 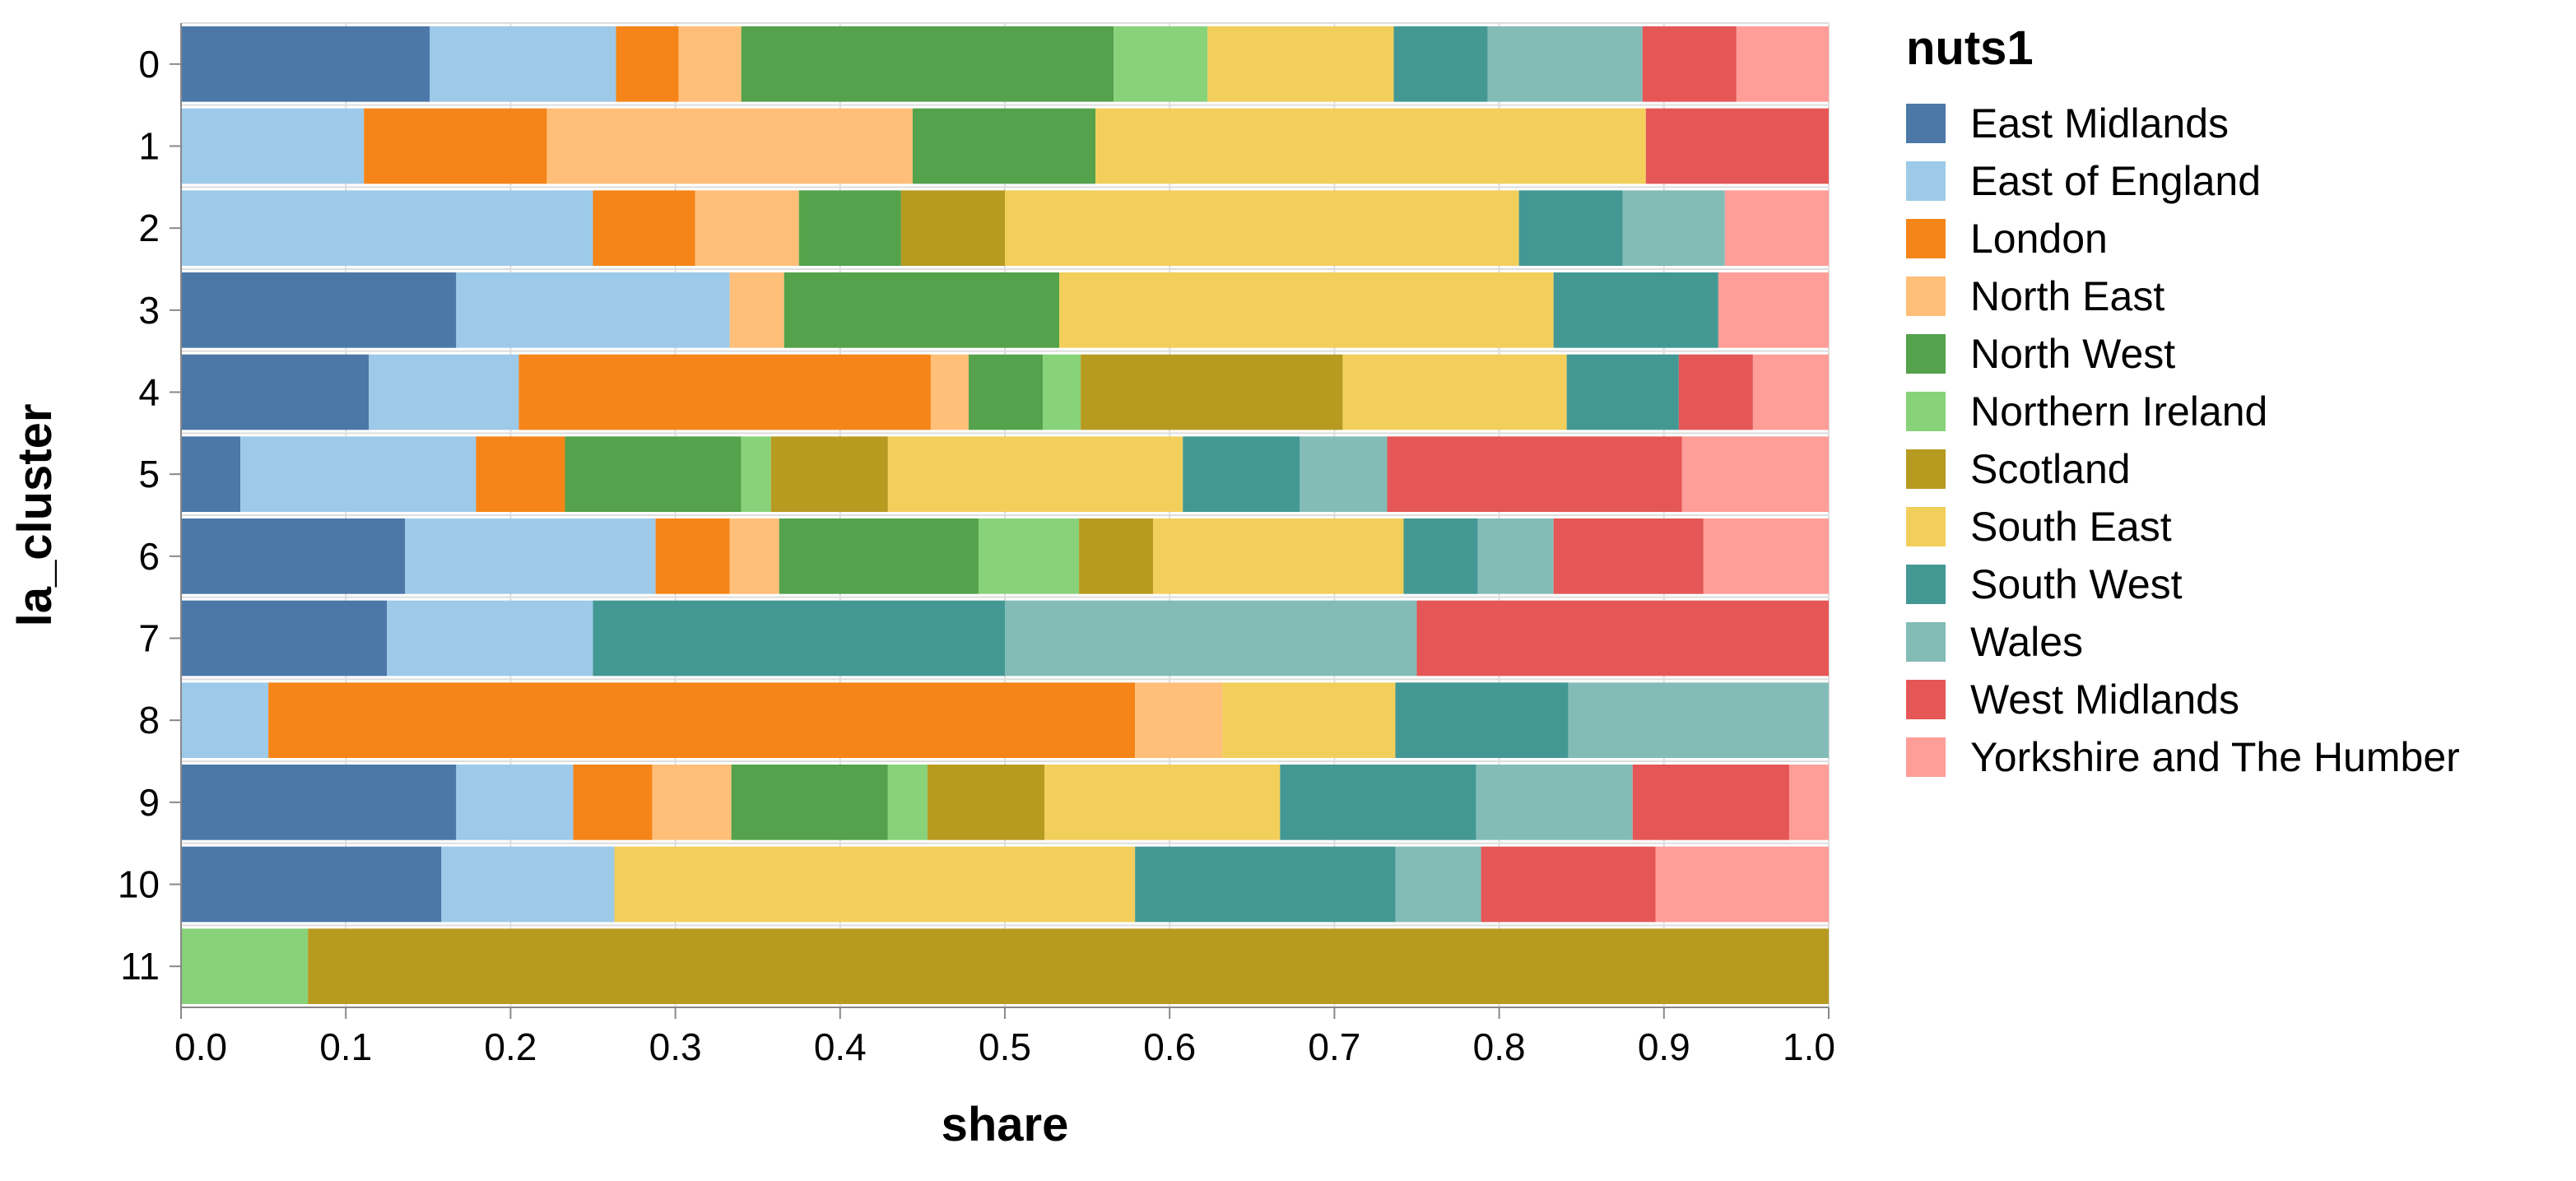 What do you see at coordinates (2215, 757) in the screenshot?
I see `legend-label: Yorkshire and The Humber` at bounding box center [2215, 757].